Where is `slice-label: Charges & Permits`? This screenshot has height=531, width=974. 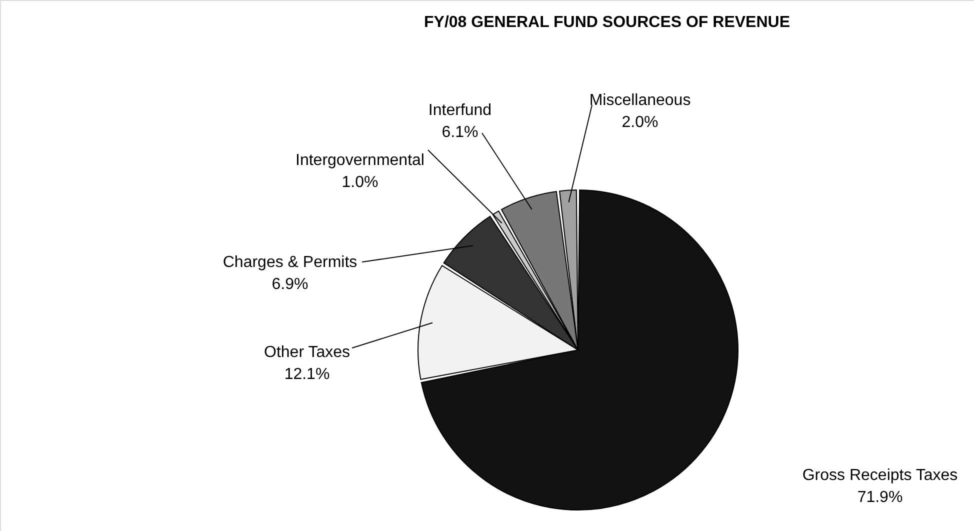
slice-label: Charges & Permits is located at coordinates (290, 262).